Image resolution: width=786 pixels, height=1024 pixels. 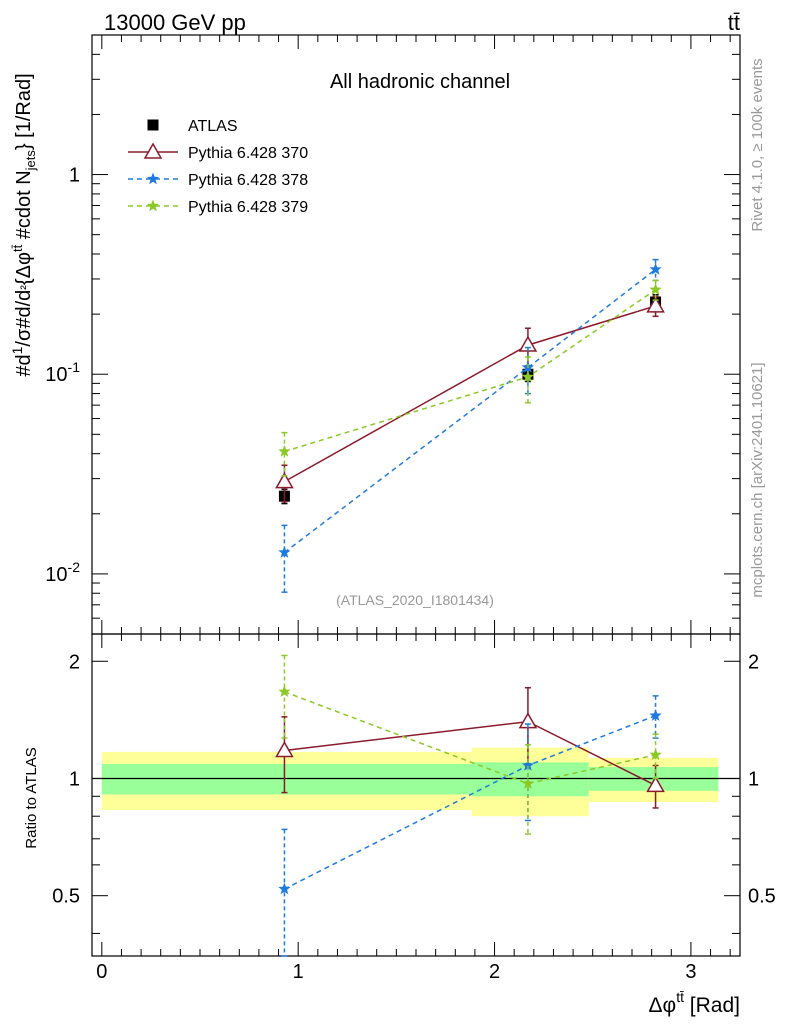 What do you see at coordinates (415, 600) in the screenshot?
I see `analysis-id: (ATLAS_2020_I1801434)` at bounding box center [415, 600].